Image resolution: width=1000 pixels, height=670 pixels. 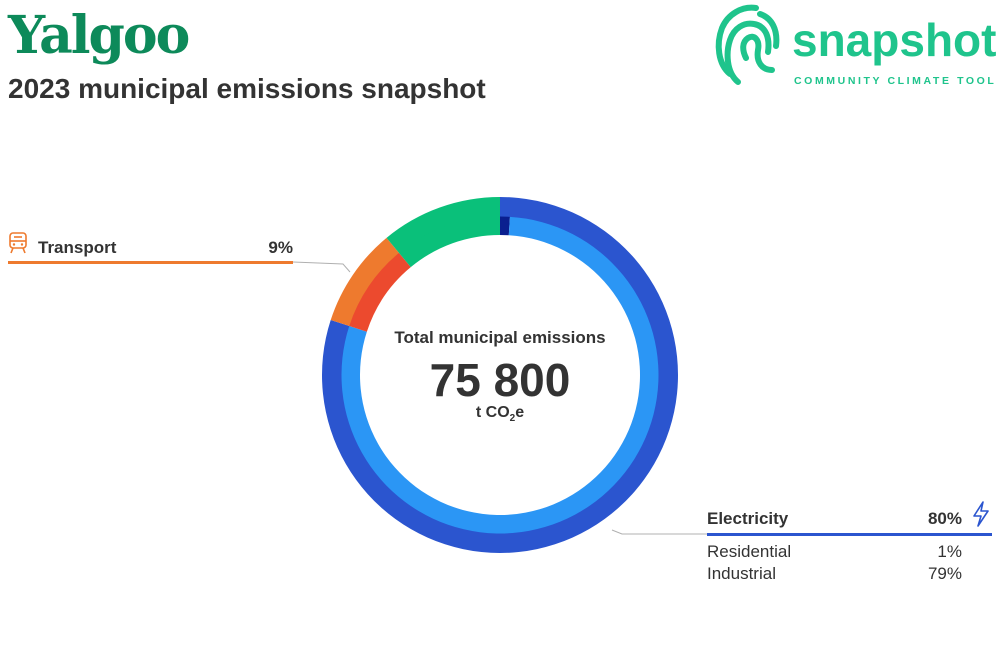 What do you see at coordinates (500, 380) in the screenshot?
I see `total-value: 75 800` at bounding box center [500, 380].